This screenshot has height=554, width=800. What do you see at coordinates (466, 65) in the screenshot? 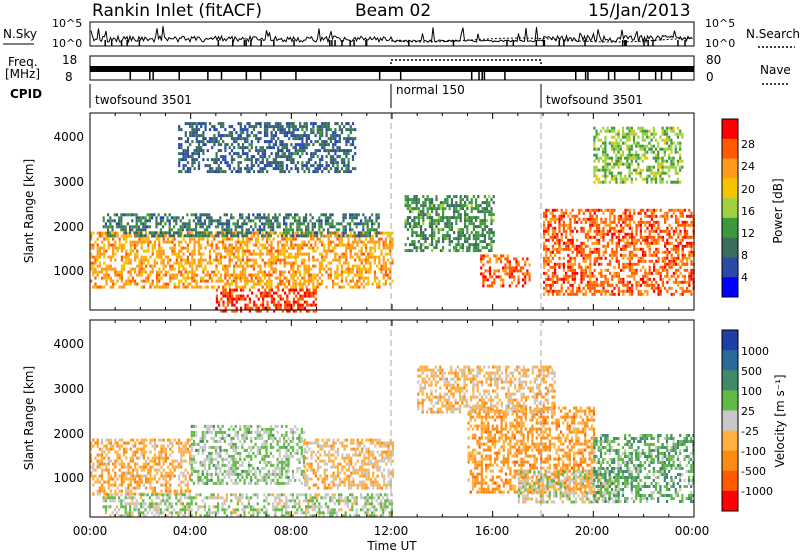
I see `nave-line` at bounding box center [466, 65].